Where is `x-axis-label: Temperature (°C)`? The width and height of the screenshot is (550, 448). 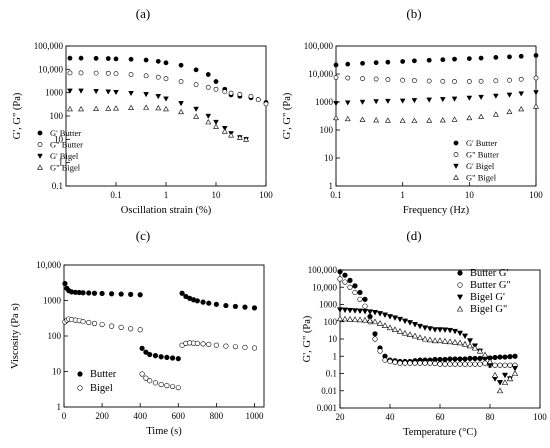
x-axis-label: Temperature (°C) is located at coordinates (440, 432).